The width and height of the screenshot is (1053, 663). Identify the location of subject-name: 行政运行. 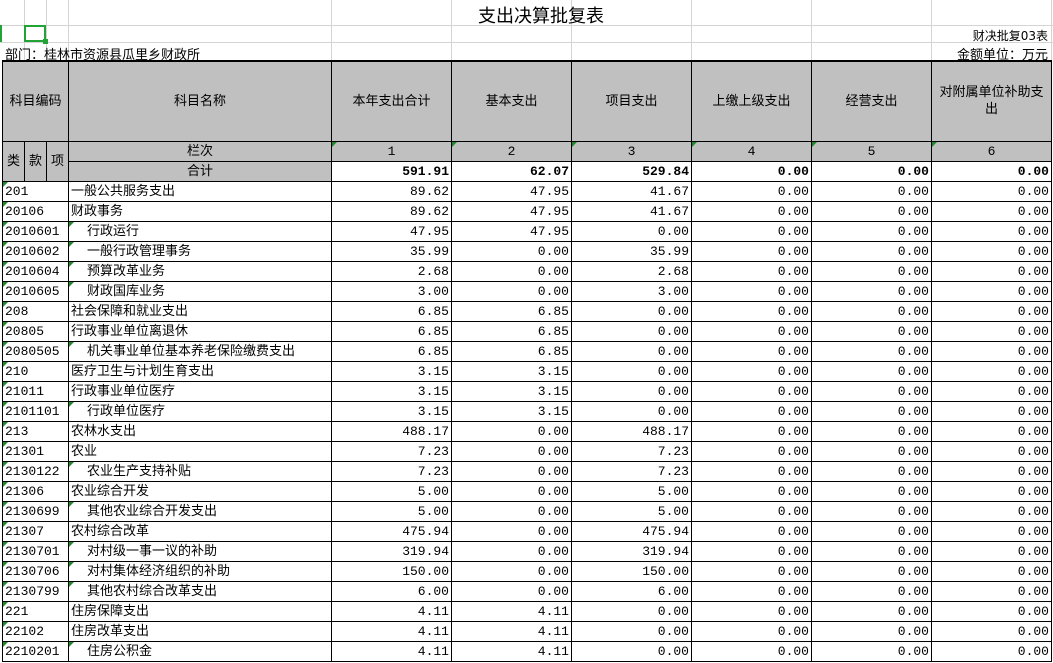
(200, 231).